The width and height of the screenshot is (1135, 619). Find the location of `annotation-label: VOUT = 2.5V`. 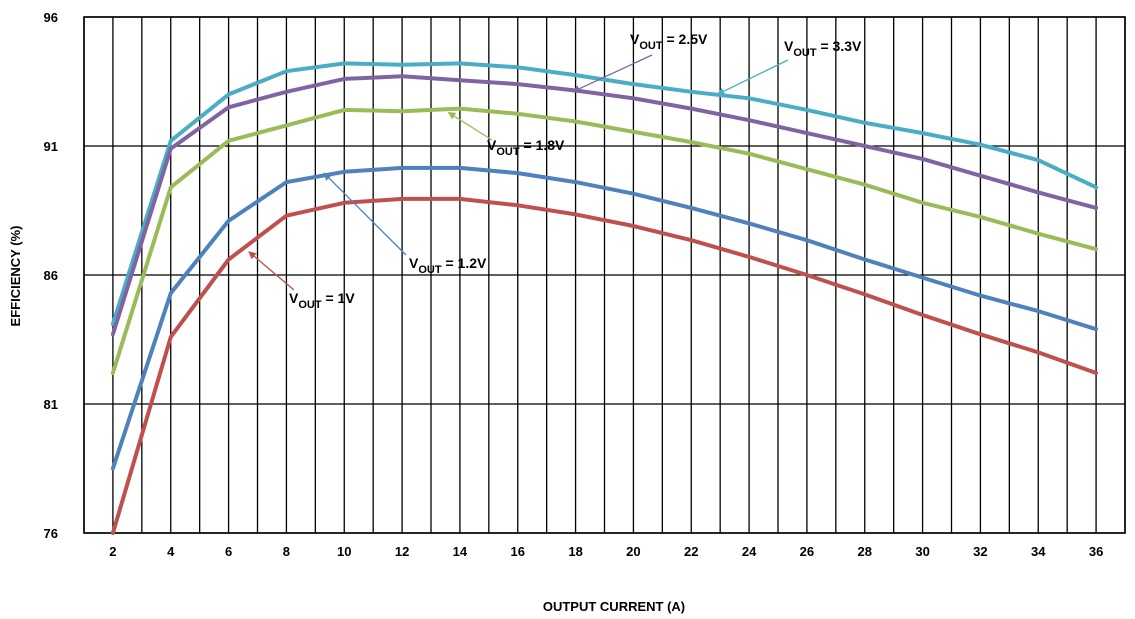

annotation-label: VOUT = 2.5V is located at coordinates (669, 41).